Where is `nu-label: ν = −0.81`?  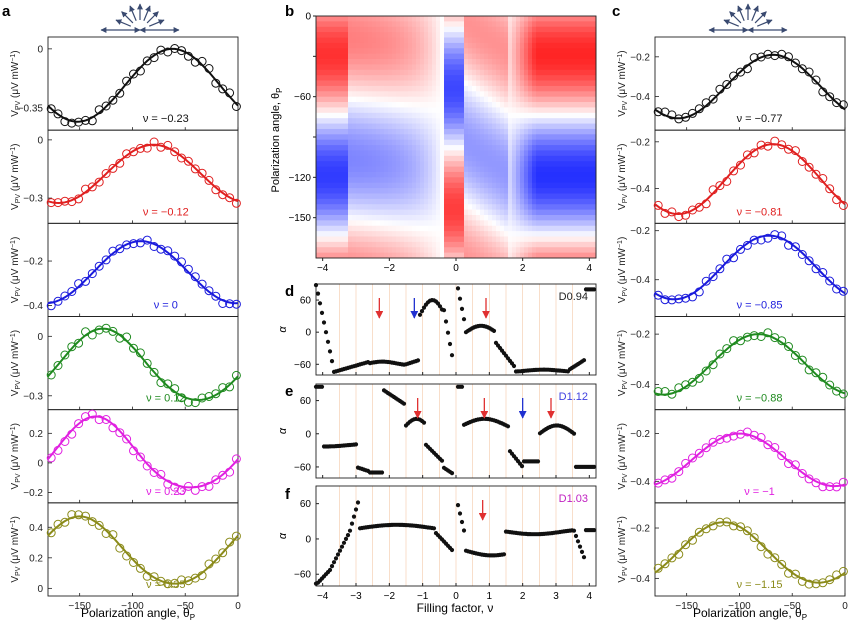
nu-label: ν = −0.81 is located at coordinates (760, 212).